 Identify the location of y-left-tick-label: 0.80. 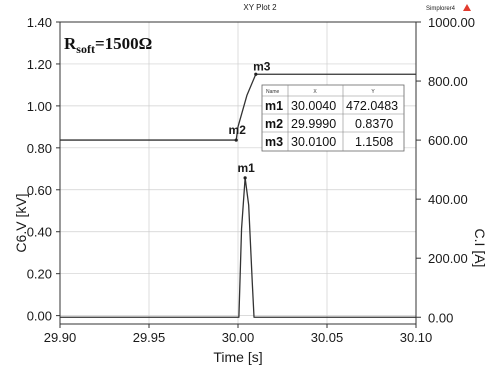
(39, 148).